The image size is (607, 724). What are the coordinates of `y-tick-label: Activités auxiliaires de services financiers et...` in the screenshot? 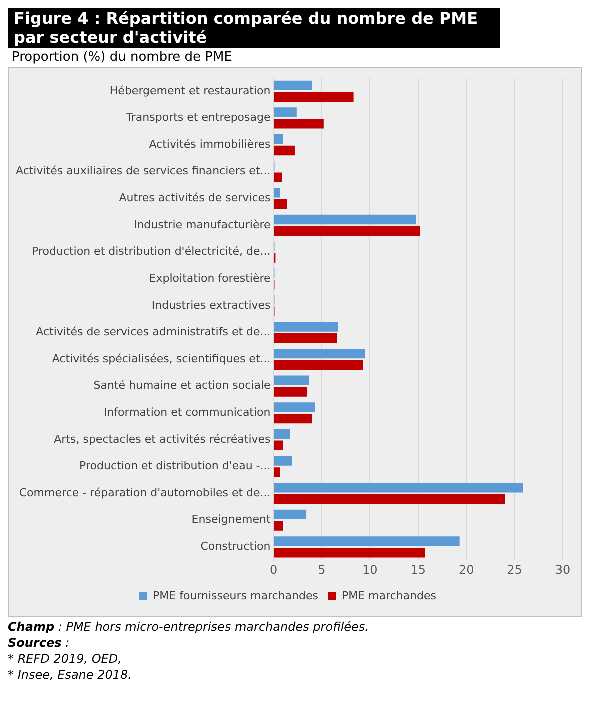 It's located at (143, 171).